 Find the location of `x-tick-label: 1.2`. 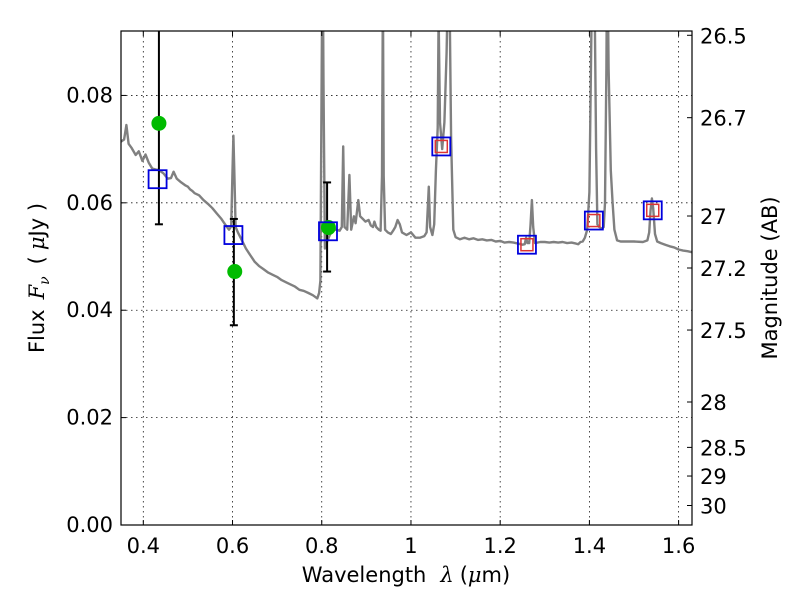

x-tick-label: 1.2 is located at coordinates (499, 546).